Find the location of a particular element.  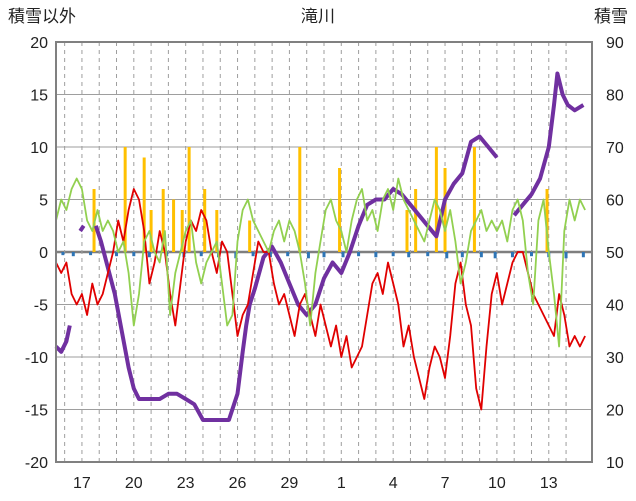

y-tick-left: -5 is located at coordinates (41, 306).